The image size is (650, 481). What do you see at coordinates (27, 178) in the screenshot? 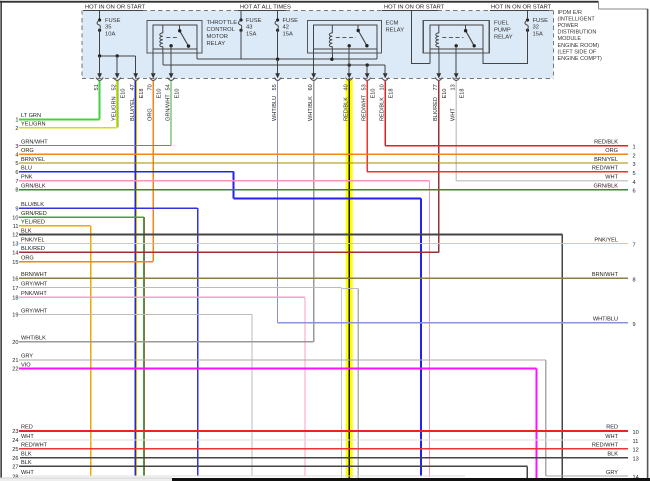
I see `svg-text: PNK` at bounding box center [27, 178].